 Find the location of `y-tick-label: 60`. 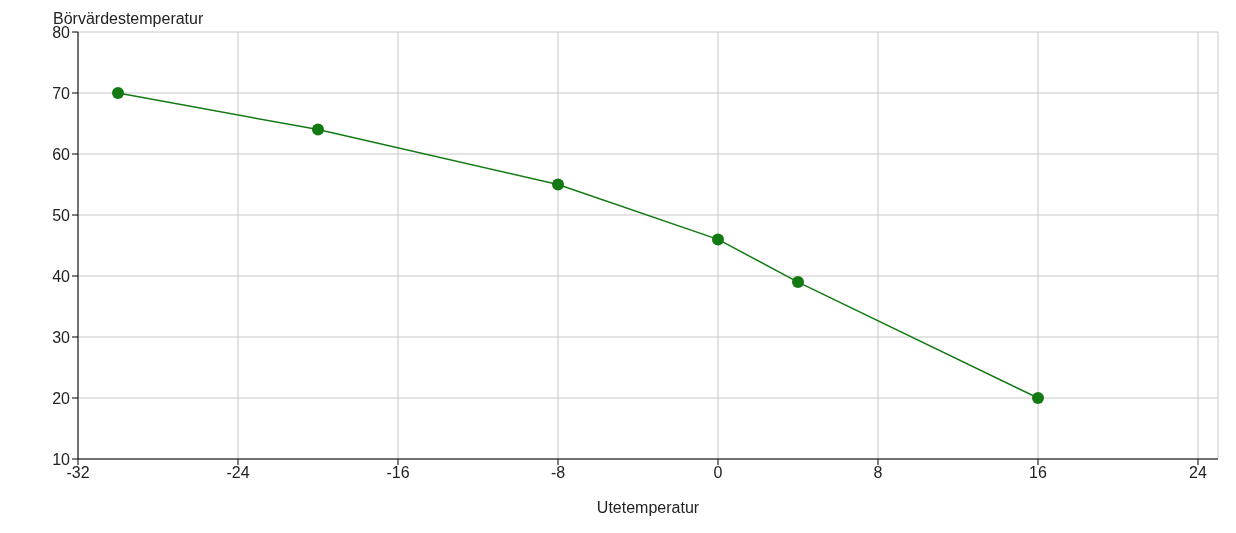

y-tick-label: 60 is located at coordinates (61, 154).